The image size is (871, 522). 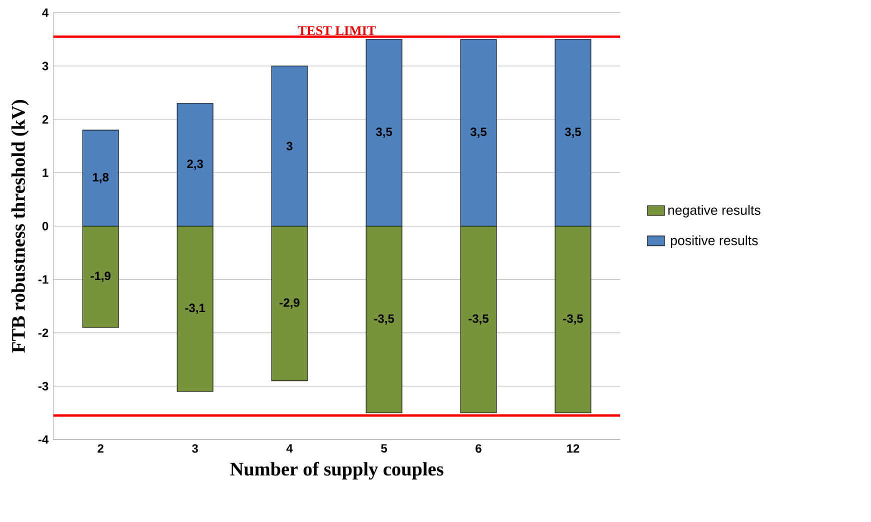 I want to click on x-tick-label: 6, so click(x=479, y=448).